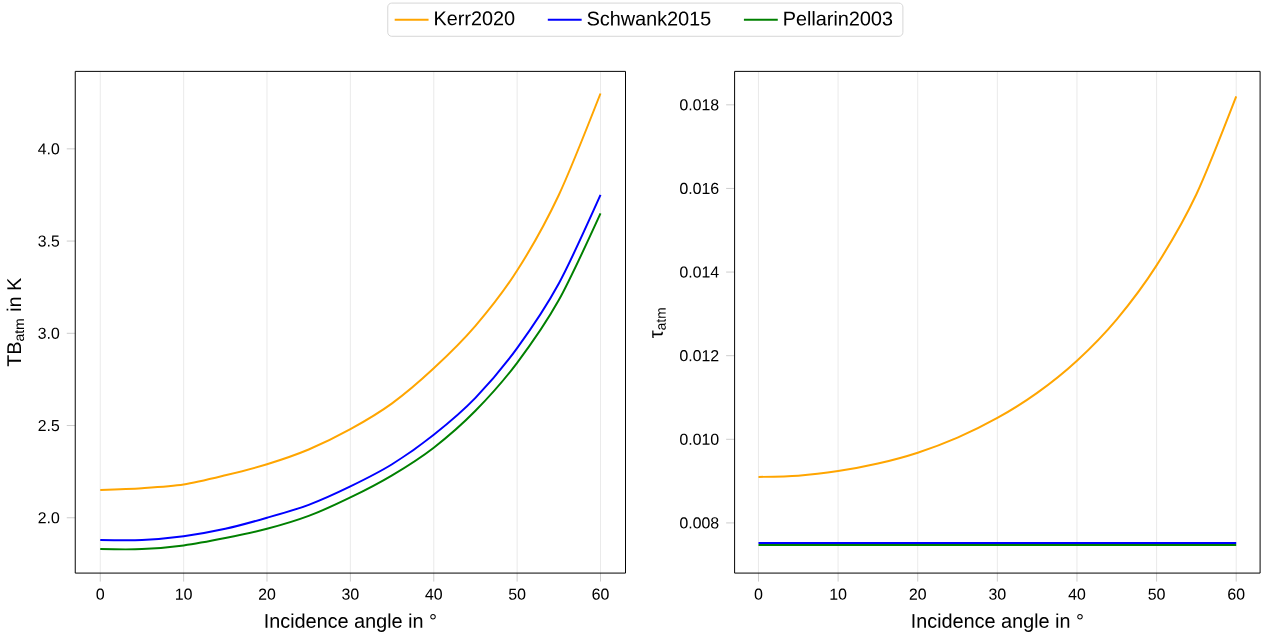 This screenshot has height=639, width=1274. What do you see at coordinates (659, 323) in the screenshot?
I see `y-axis-title: τ$_{atm}$` at bounding box center [659, 323].